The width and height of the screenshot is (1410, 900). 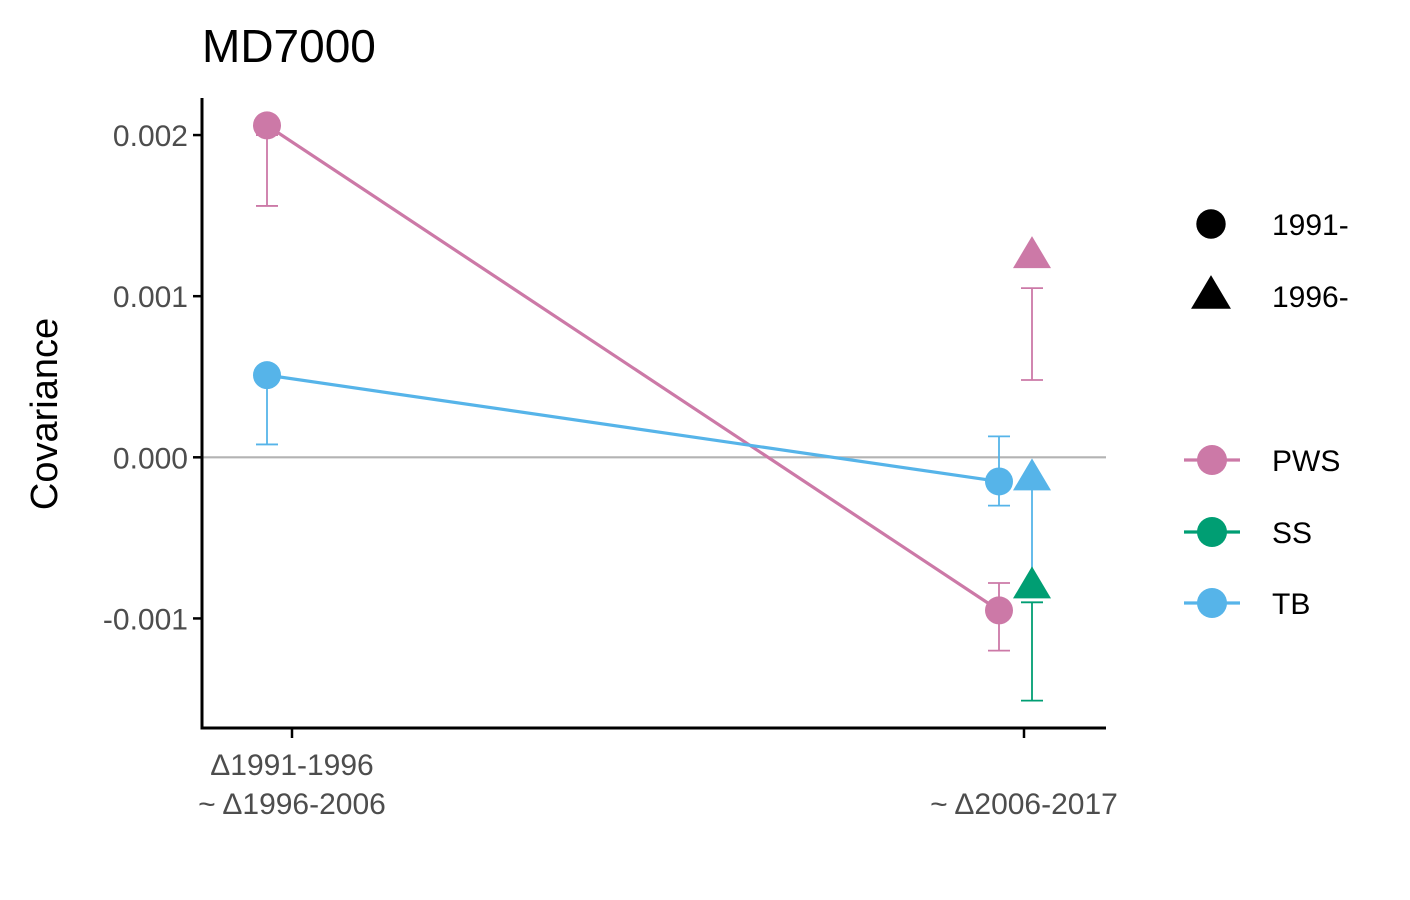 What do you see at coordinates (1211, 224) in the screenshot?
I see `circle-icon` at bounding box center [1211, 224].